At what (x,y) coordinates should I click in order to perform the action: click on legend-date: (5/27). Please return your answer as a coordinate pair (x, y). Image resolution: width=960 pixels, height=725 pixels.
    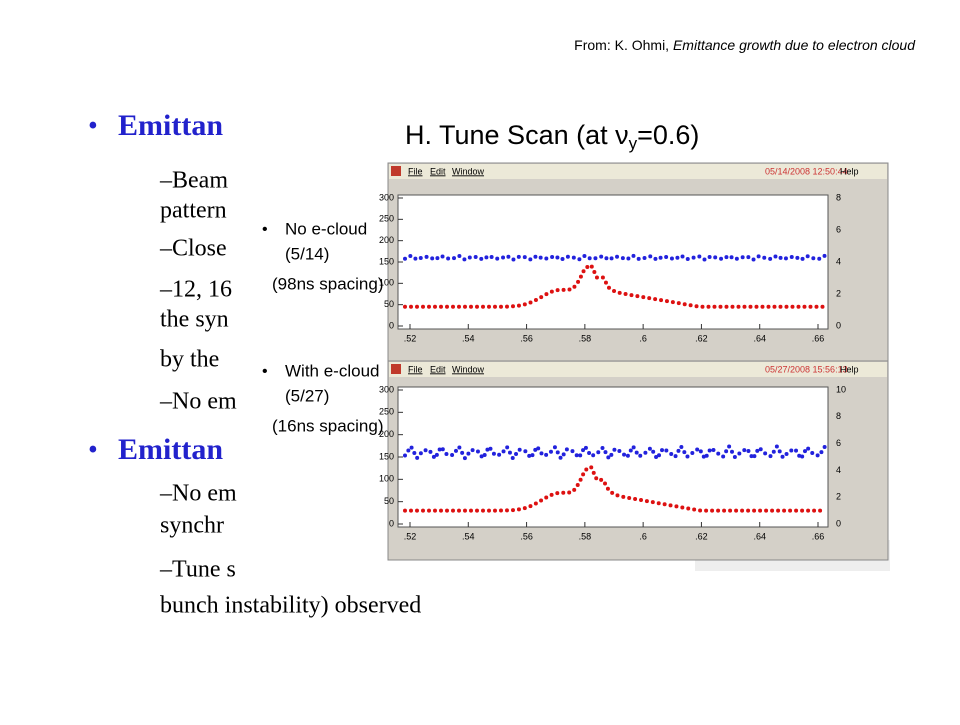
    Looking at the image, I should click on (307, 395).